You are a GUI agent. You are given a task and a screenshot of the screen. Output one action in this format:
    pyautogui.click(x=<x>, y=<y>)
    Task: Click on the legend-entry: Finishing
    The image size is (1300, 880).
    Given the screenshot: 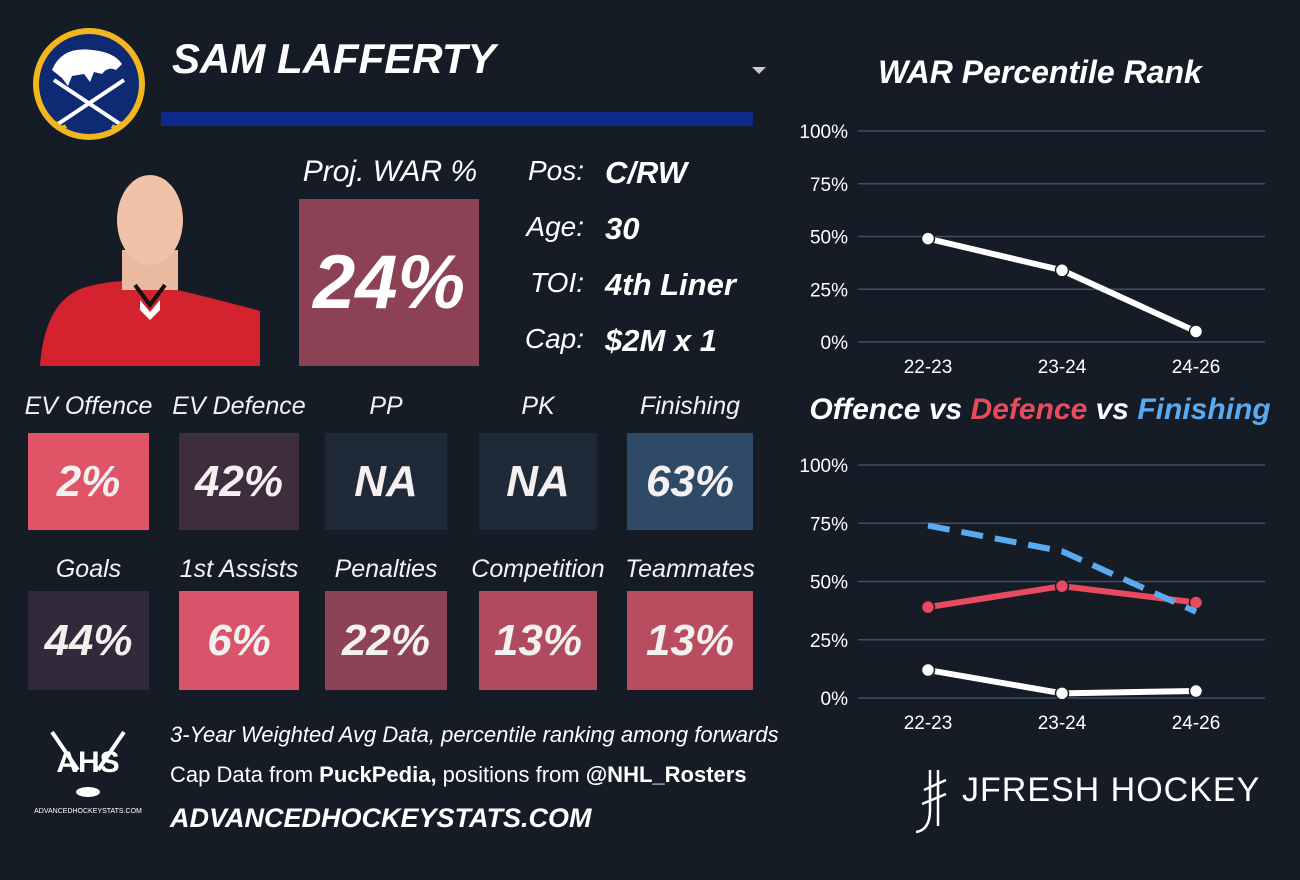 What is the action you would take?
    pyautogui.click(x=1203, y=409)
    